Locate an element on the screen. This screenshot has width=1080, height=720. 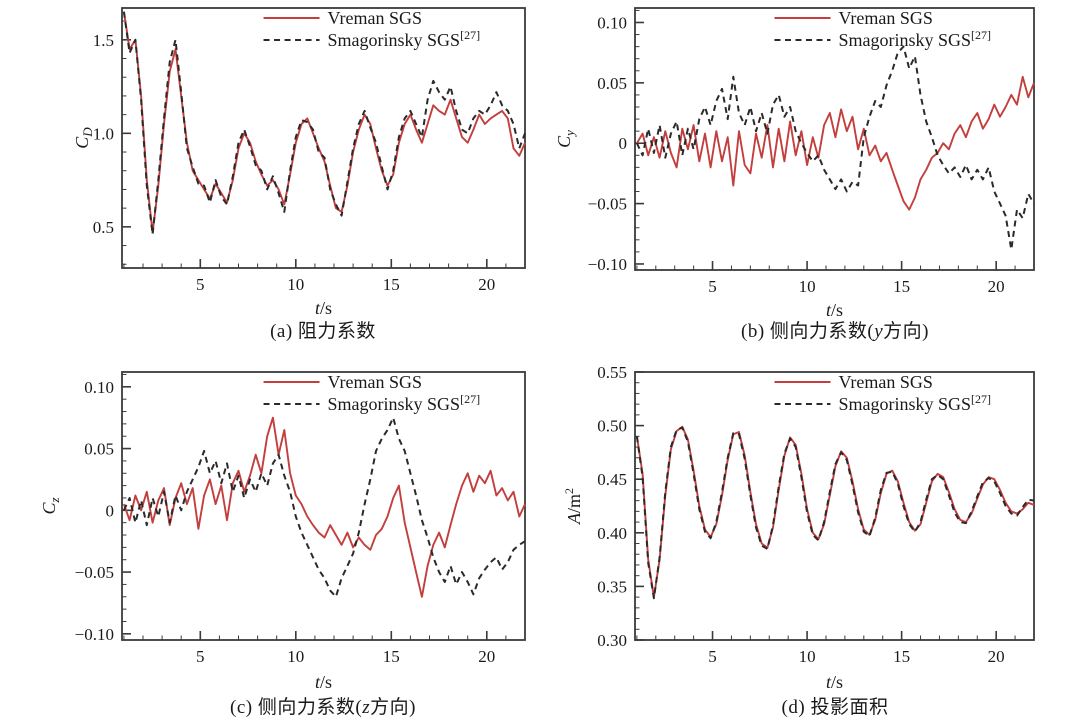
y-tick-label: 1.5 is located at coordinates (103, 40).